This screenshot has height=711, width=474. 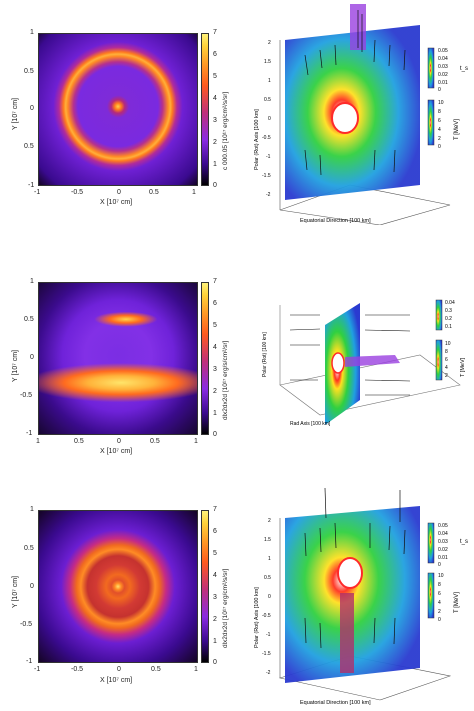 What do you see at coordinates (443, 534) in the screenshot?
I see `cb-top-tick: 0.04` at bounding box center [443, 534].